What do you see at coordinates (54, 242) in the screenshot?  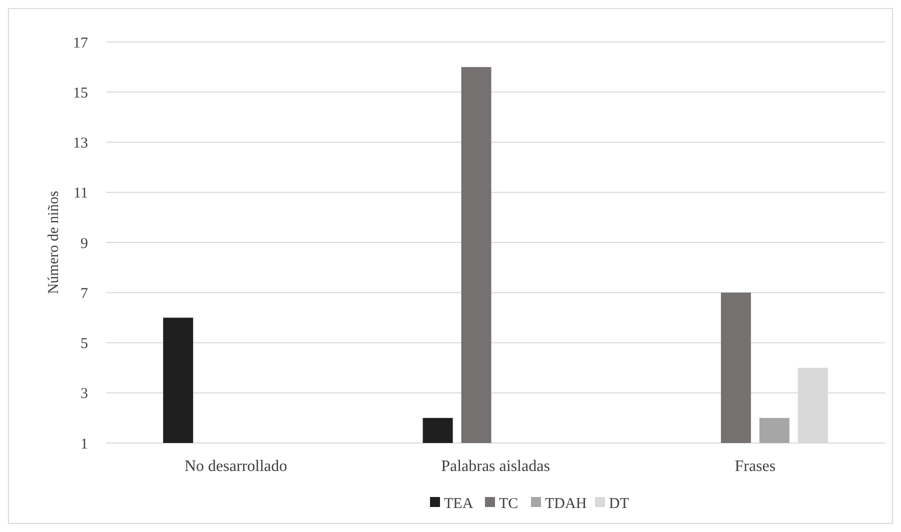 I see `y-axis-title: Número de niños` at bounding box center [54, 242].